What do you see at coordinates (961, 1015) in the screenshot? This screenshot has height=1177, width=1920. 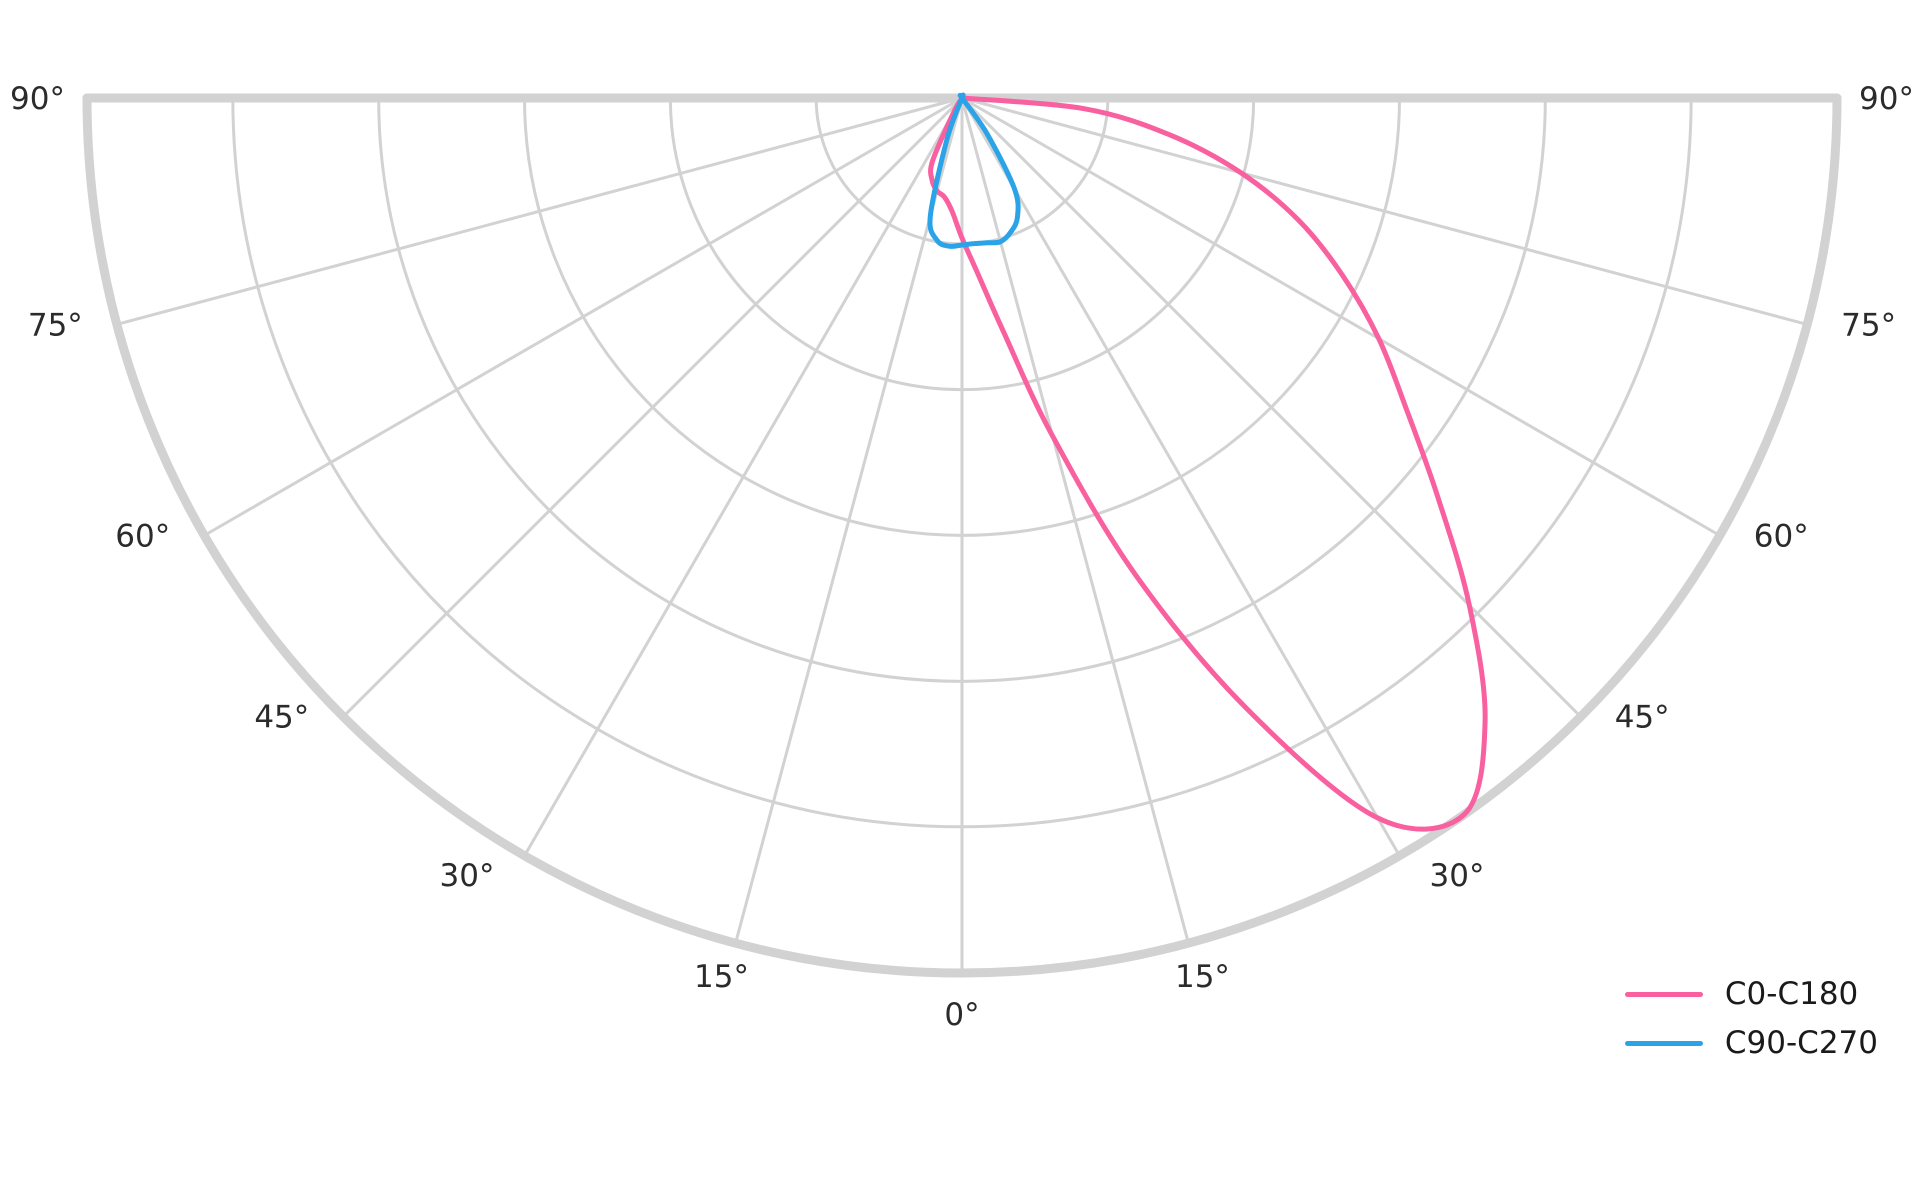 I see `angle-label-0-bottom: 0°` at bounding box center [961, 1015].